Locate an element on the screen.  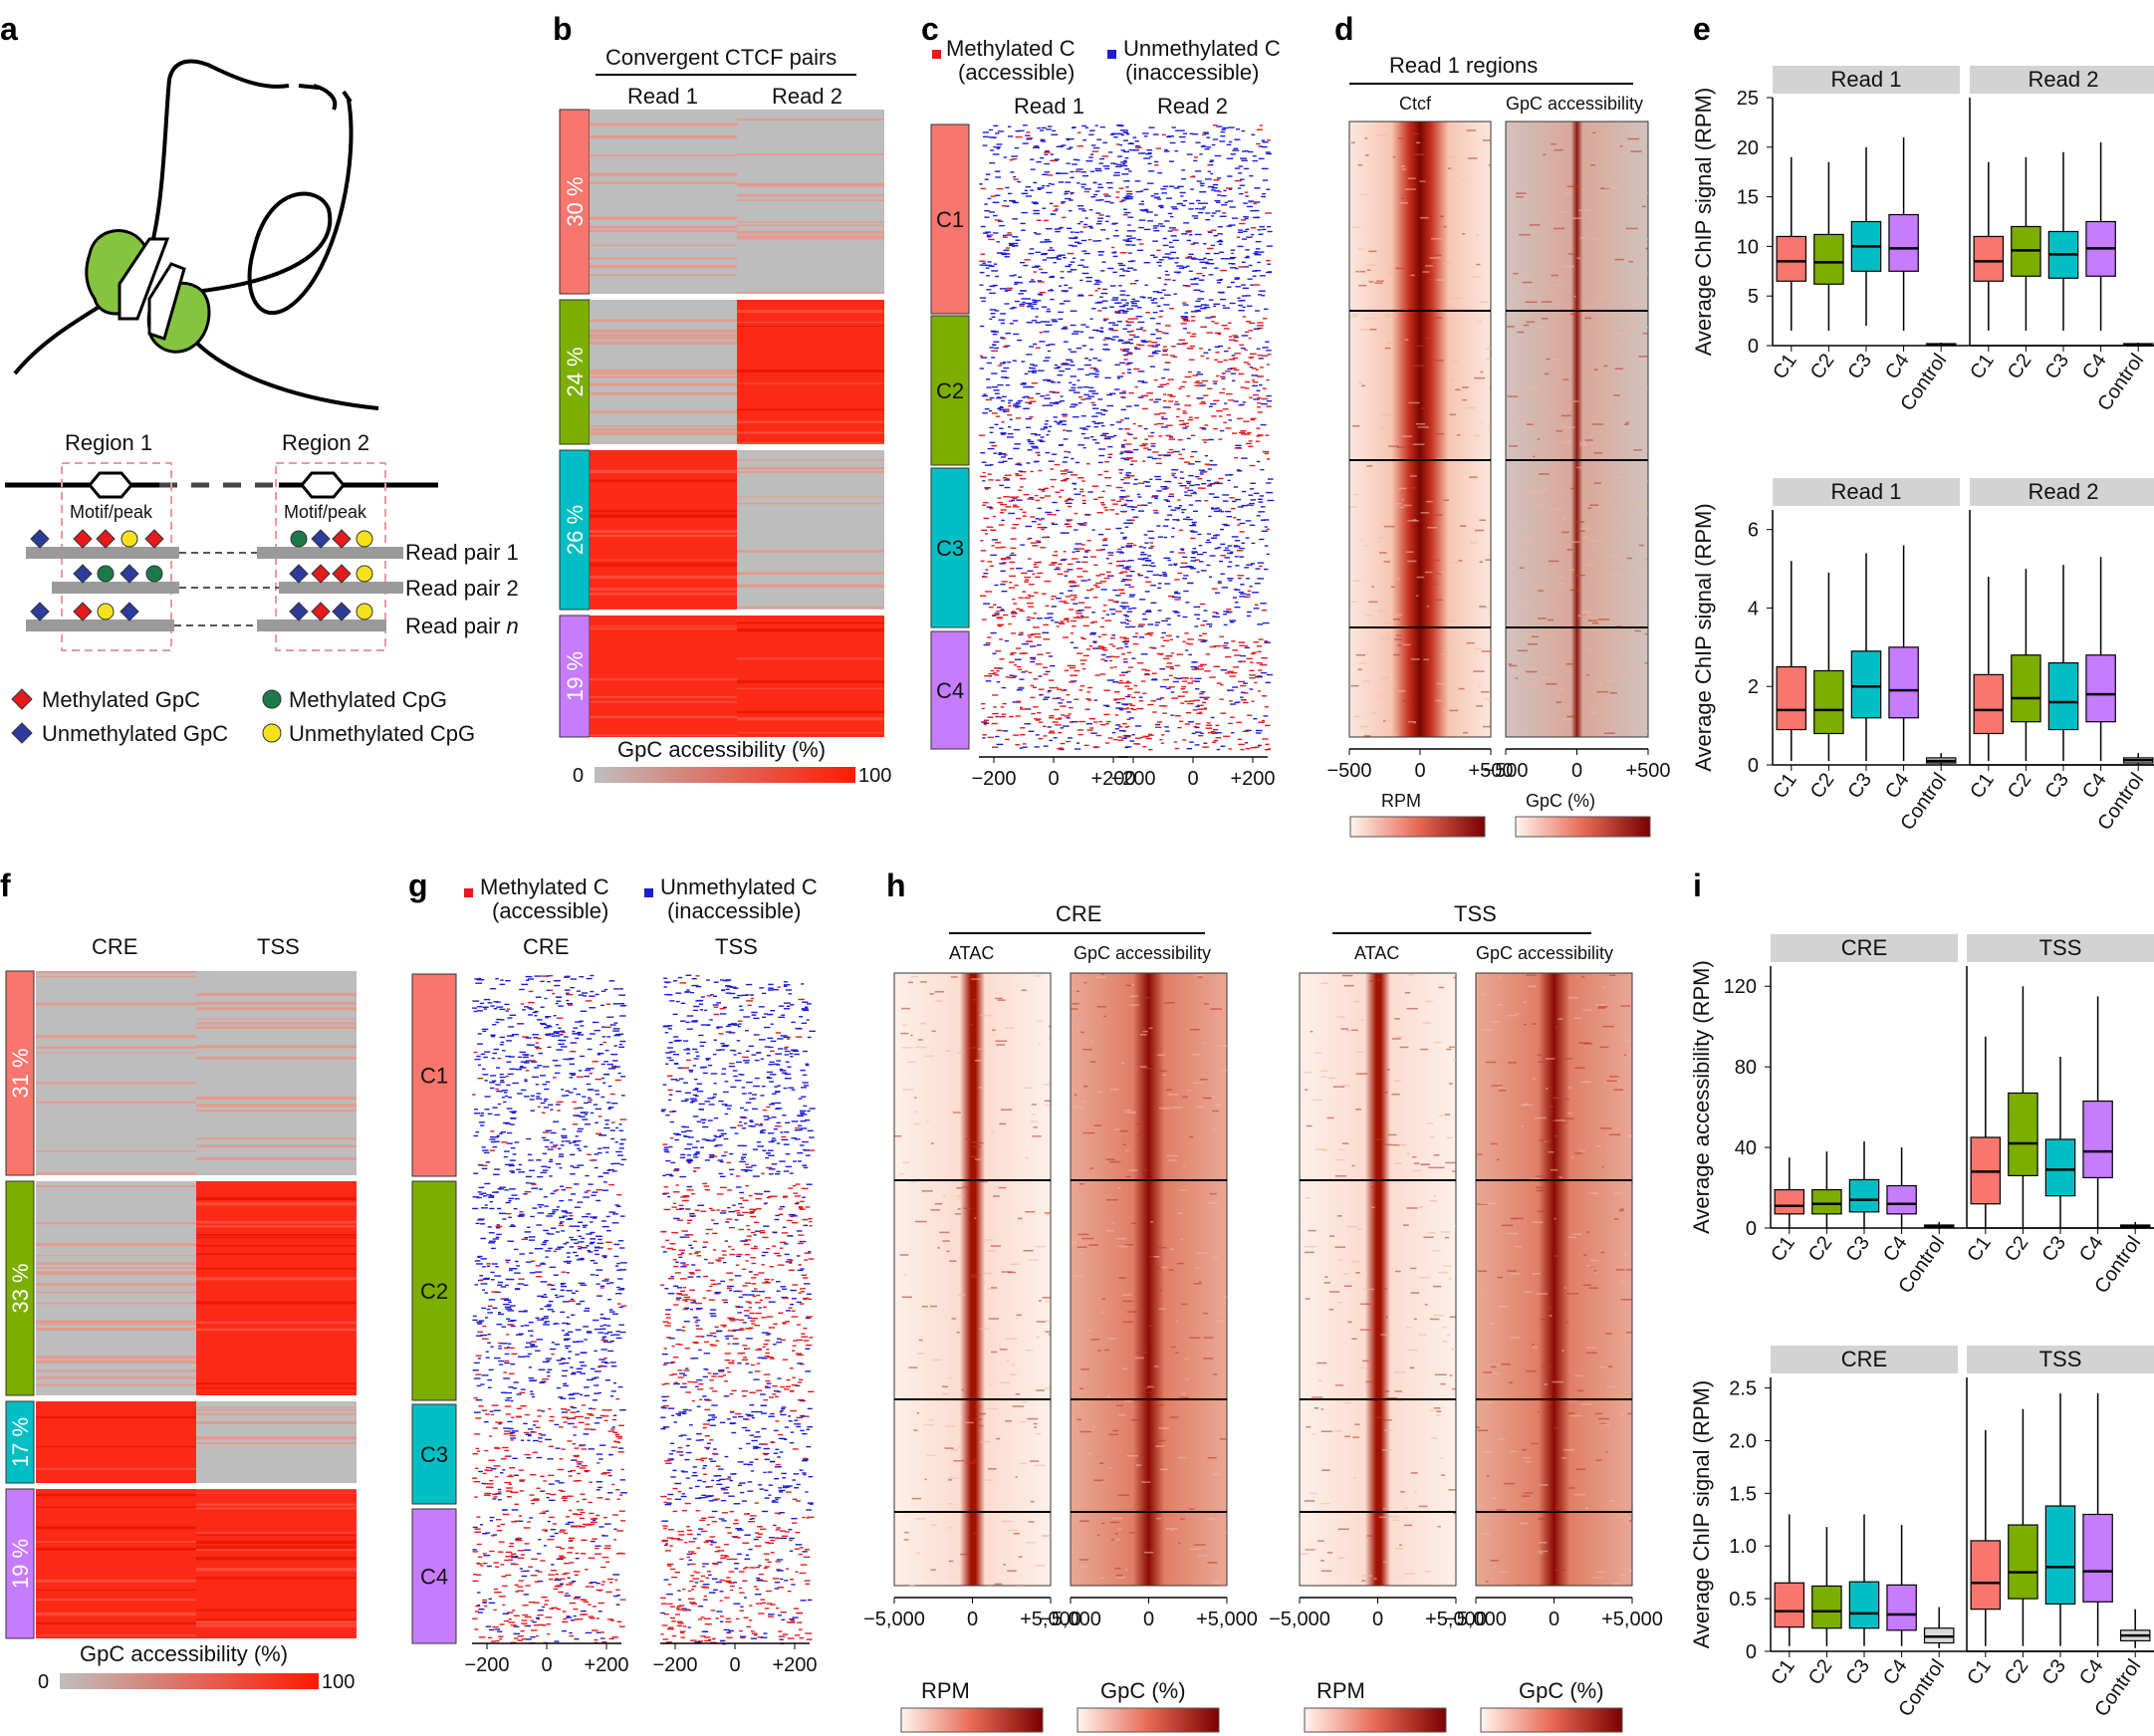
panel_b-cluster-C2-bar is located at coordinates (575, 372).